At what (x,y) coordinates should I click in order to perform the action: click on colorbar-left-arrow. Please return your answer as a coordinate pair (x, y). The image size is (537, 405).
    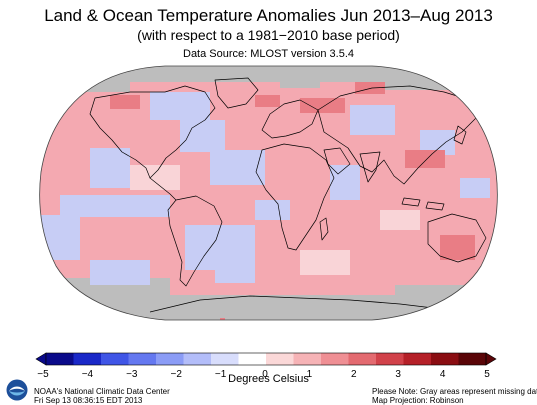
    Looking at the image, I should click on (41, 359).